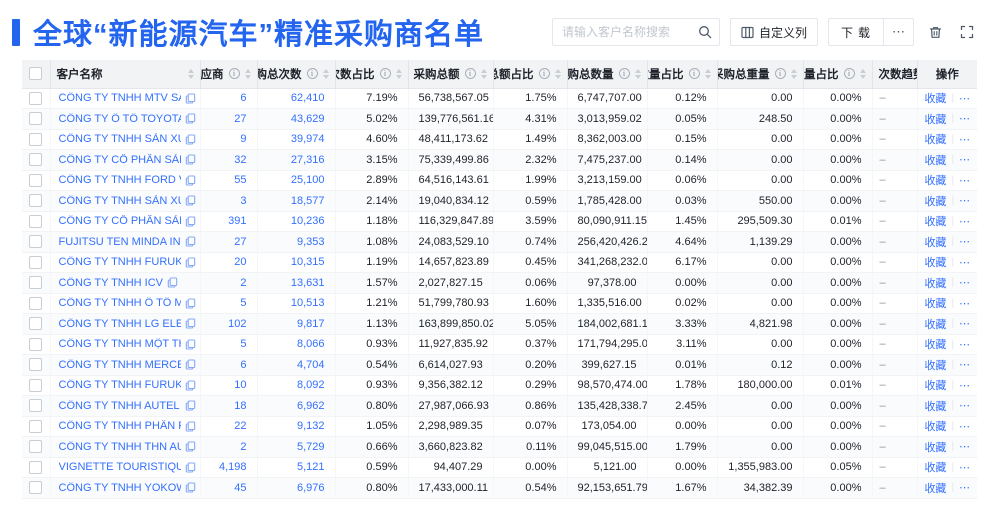 The width and height of the screenshot is (1000, 521). What do you see at coordinates (635, 32) in the screenshot?
I see `search-input` at bounding box center [635, 32].